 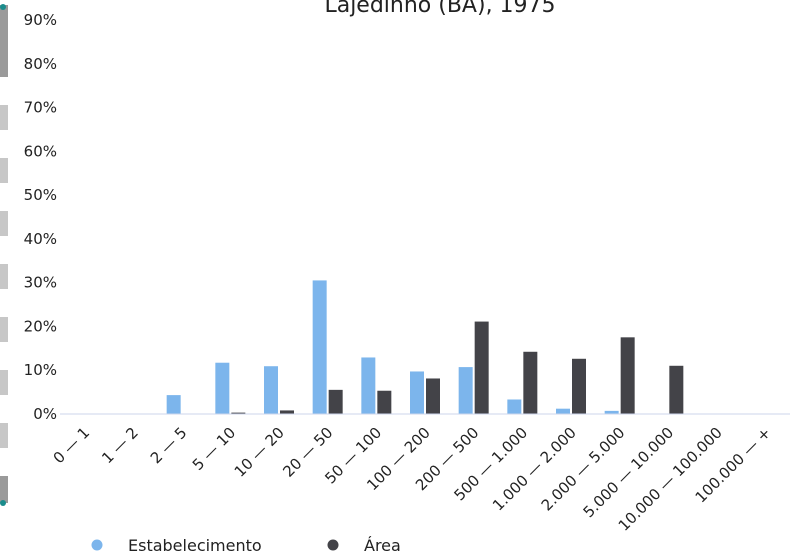 I want to click on x-tick-label: 5.000 — 10.000, so click(x=629, y=473).